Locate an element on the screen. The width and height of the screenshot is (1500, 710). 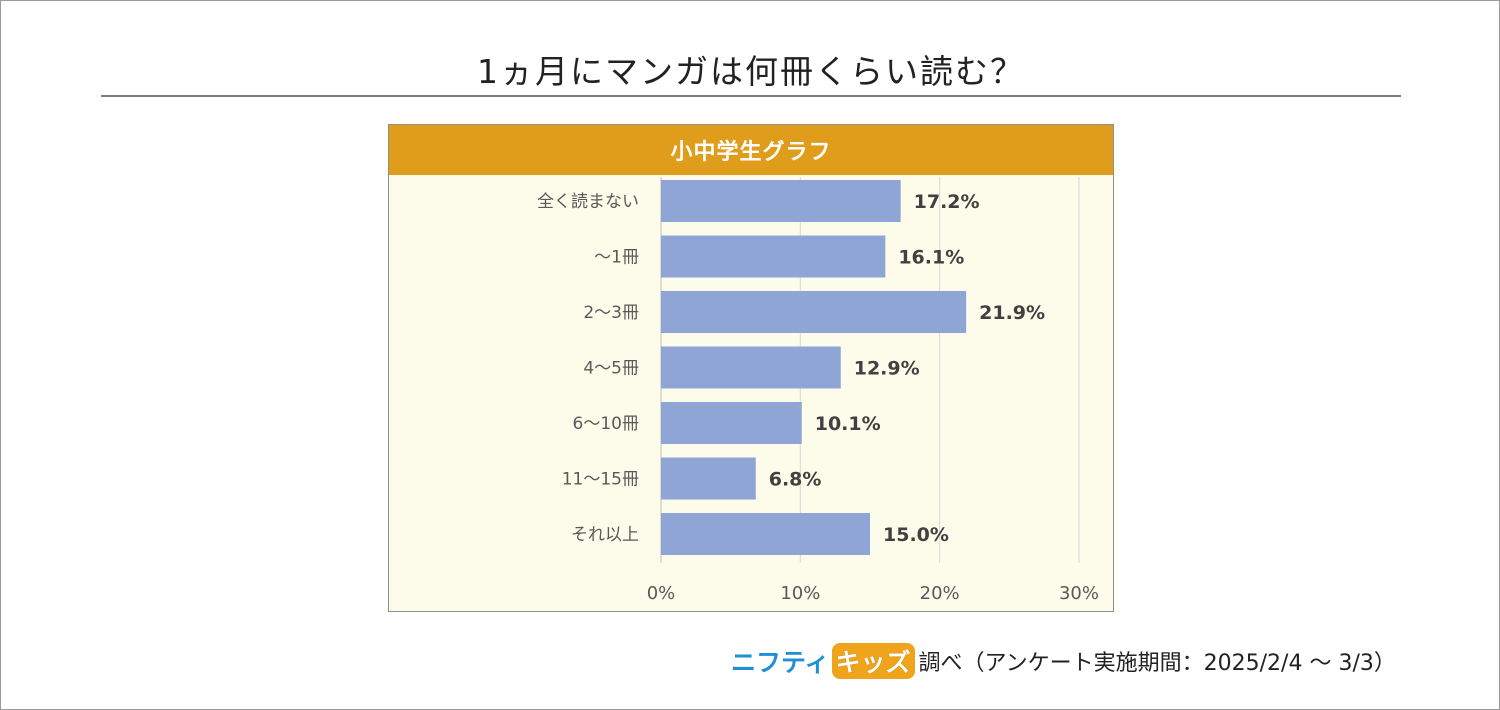
x-tick-label-0: 0% is located at coordinates (661, 593).